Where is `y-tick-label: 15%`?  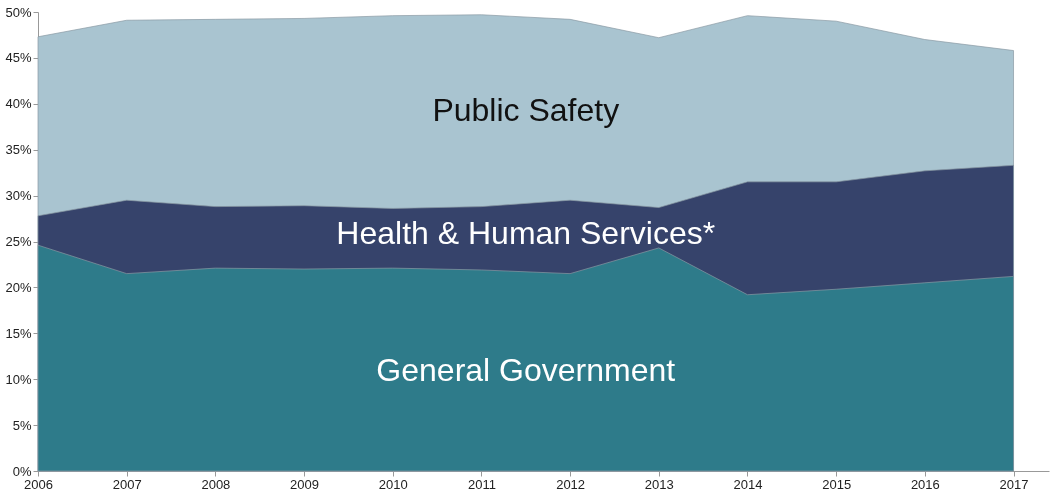
y-tick-label: 15% is located at coordinates (18, 333).